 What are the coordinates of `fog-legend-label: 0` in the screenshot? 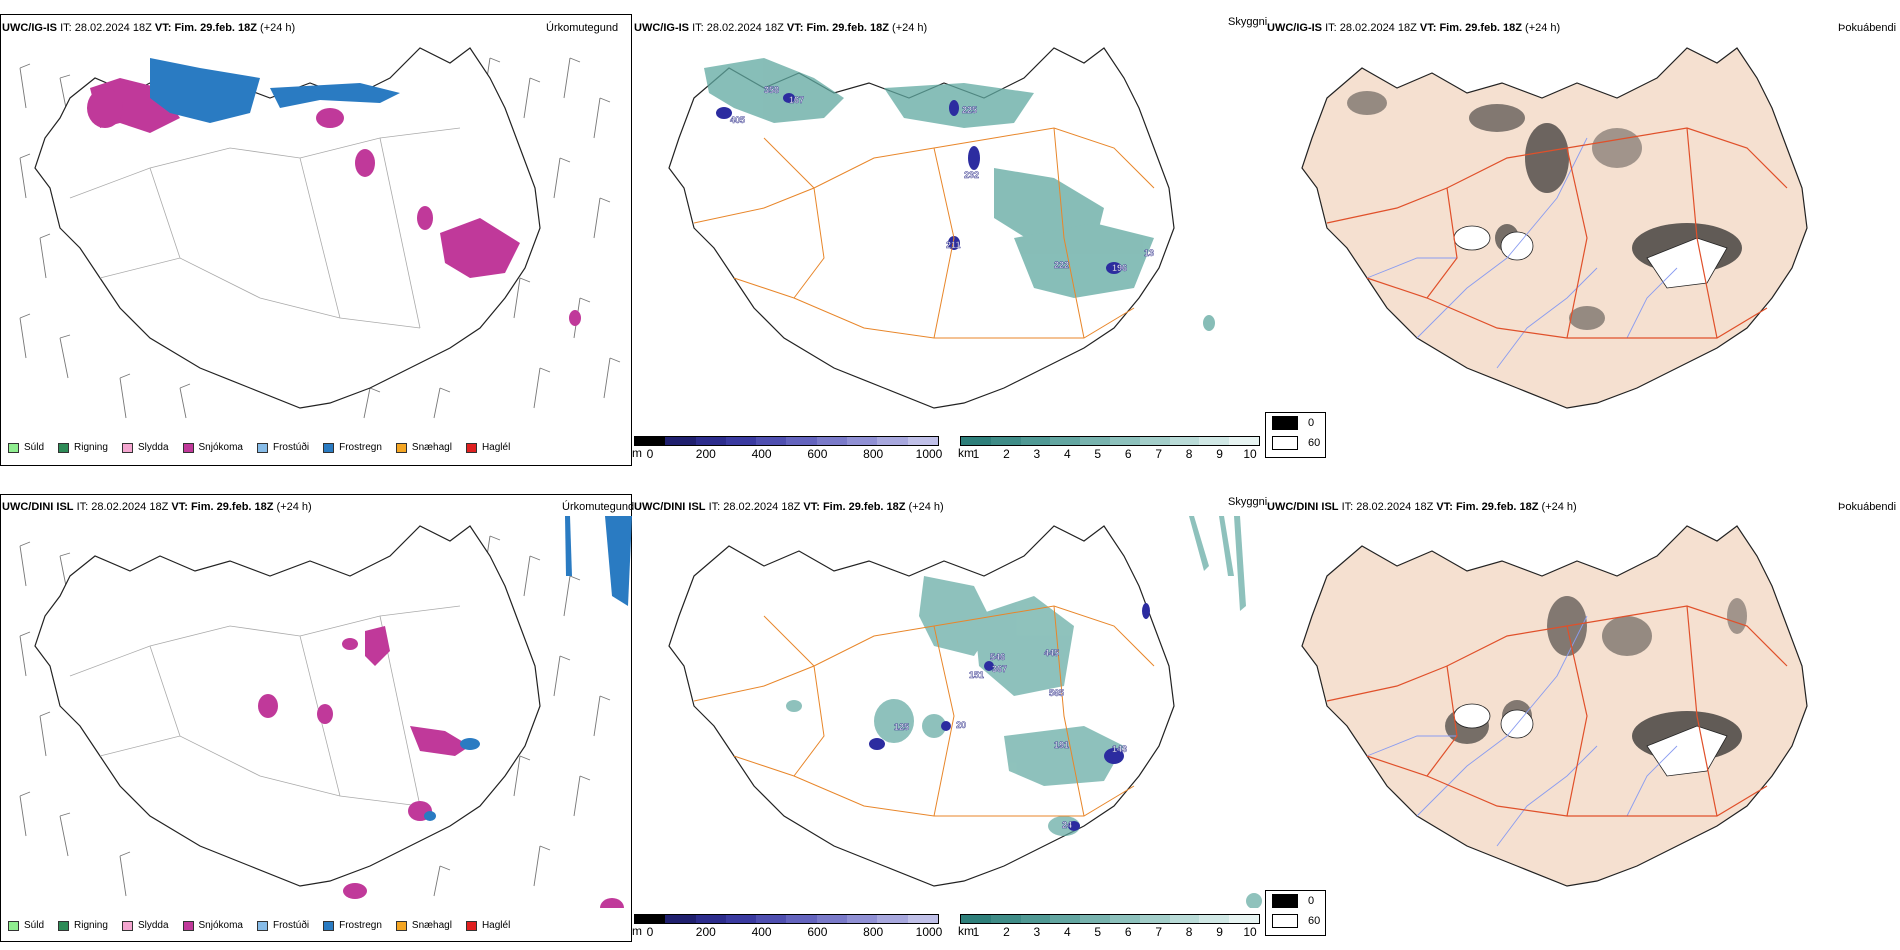 It's located at (1311, 423).